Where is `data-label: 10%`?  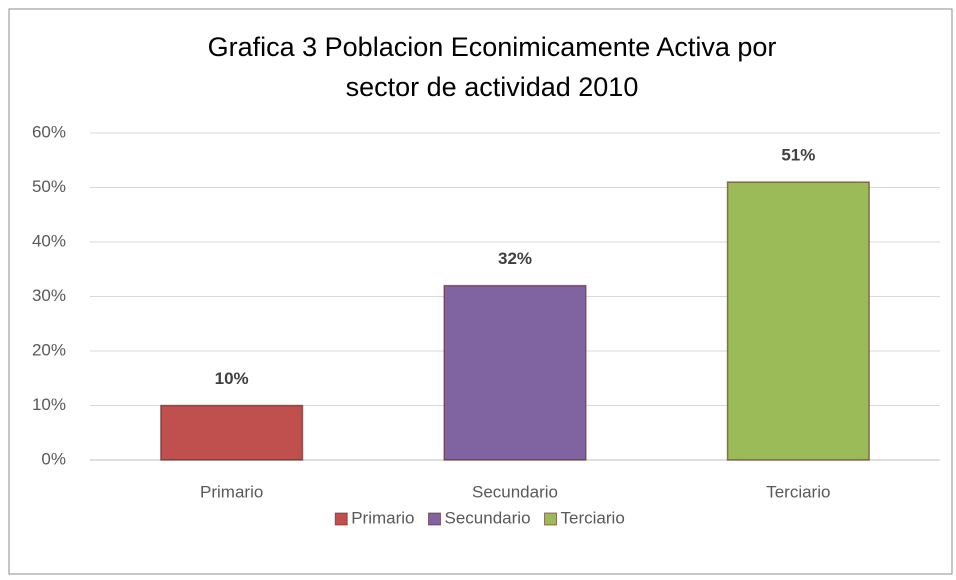
data-label: 10% is located at coordinates (232, 378).